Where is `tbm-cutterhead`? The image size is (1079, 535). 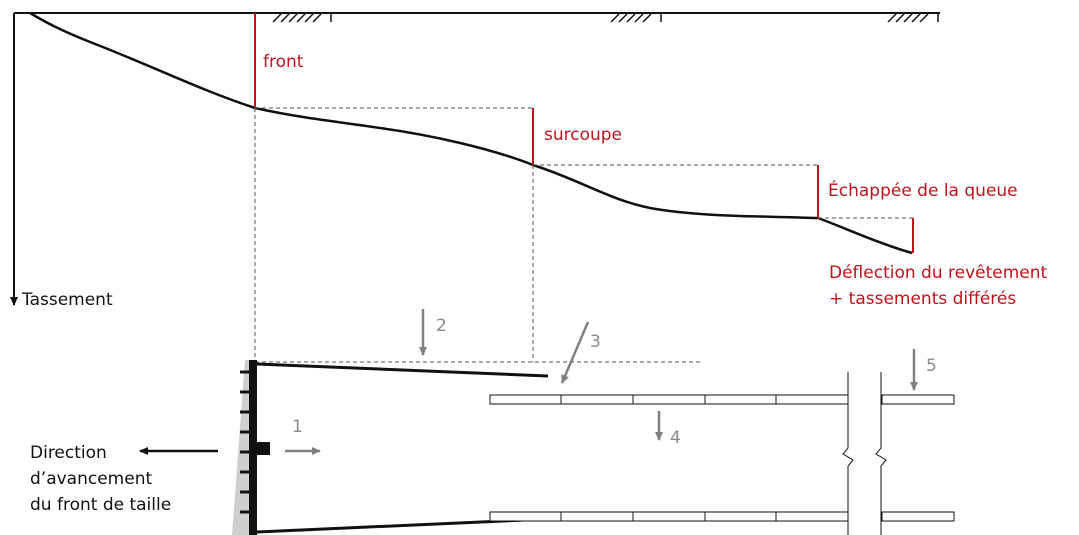 tbm-cutterhead is located at coordinates (253, 447).